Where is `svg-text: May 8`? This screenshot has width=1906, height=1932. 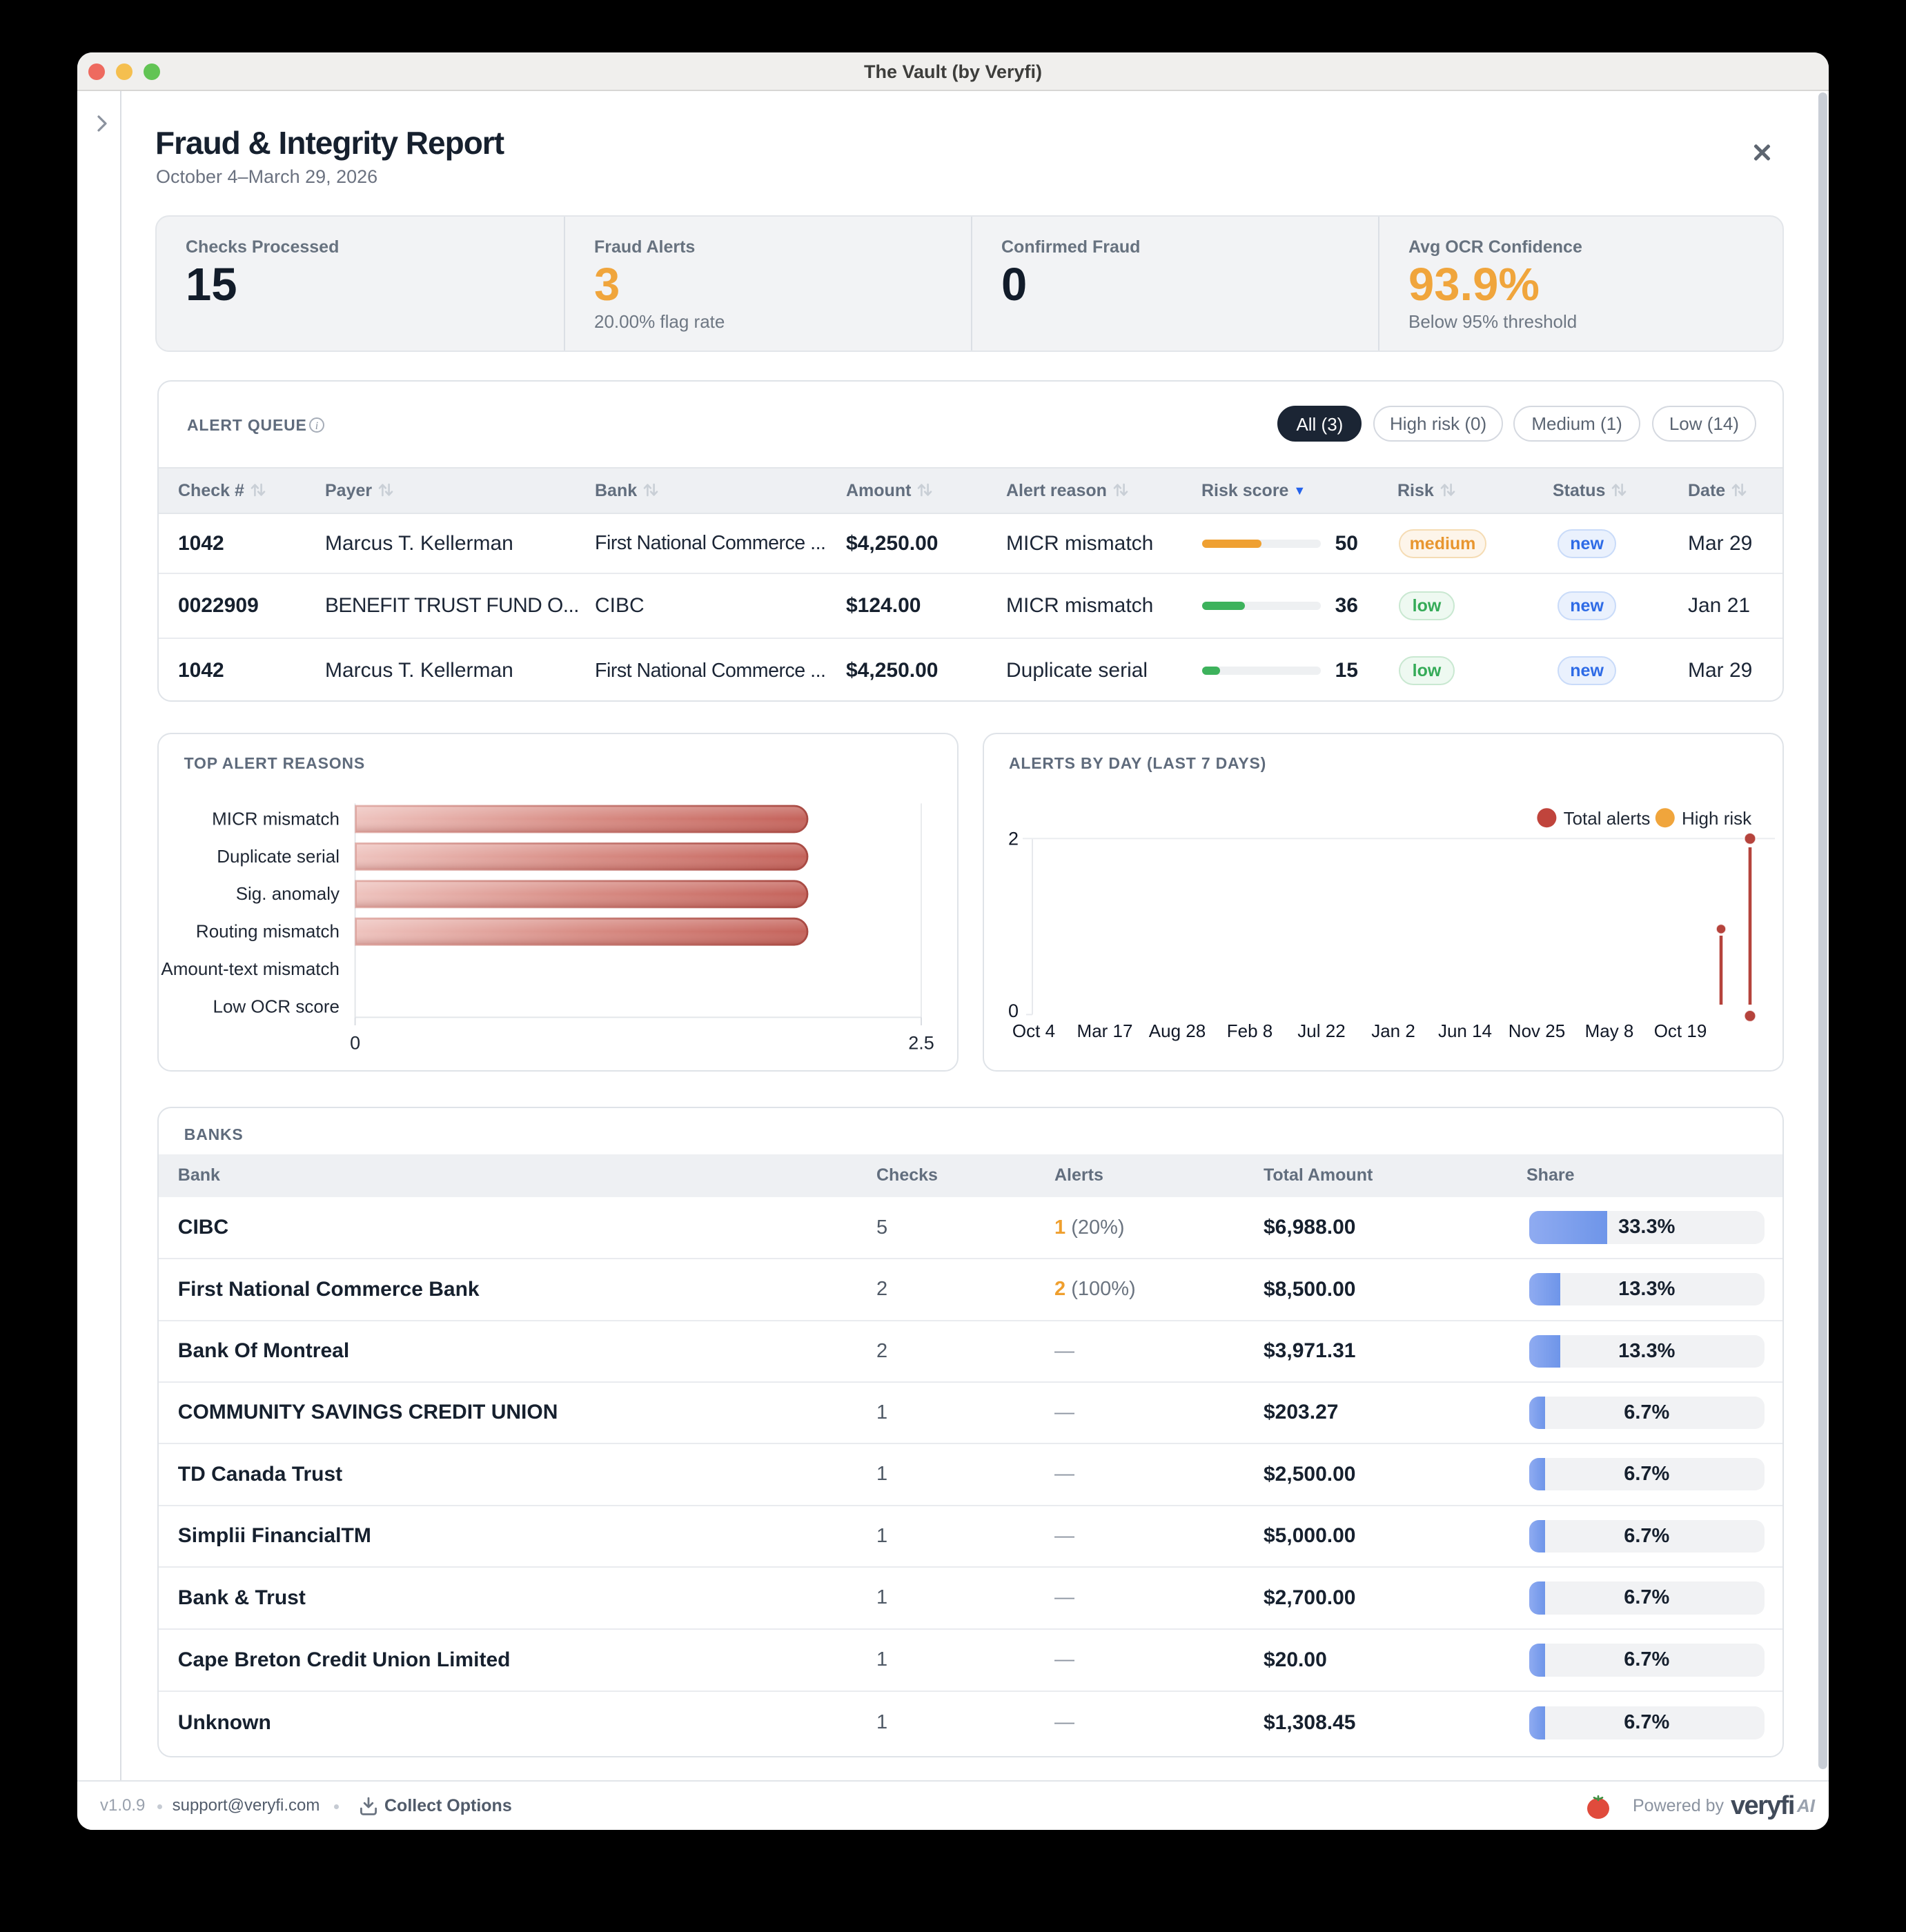 svg-text: May 8 is located at coordinates (1609, 1031).